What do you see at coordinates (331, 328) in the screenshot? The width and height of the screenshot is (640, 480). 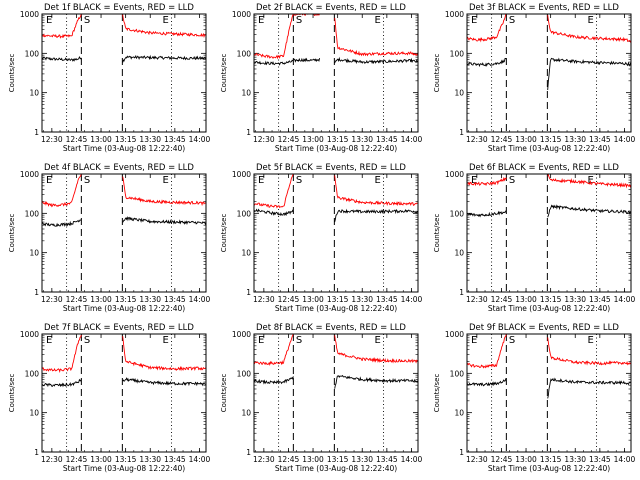 I see `panel-title: Det 8f BLACK = Events, RED = LLD` at bounding box center [331, 328].